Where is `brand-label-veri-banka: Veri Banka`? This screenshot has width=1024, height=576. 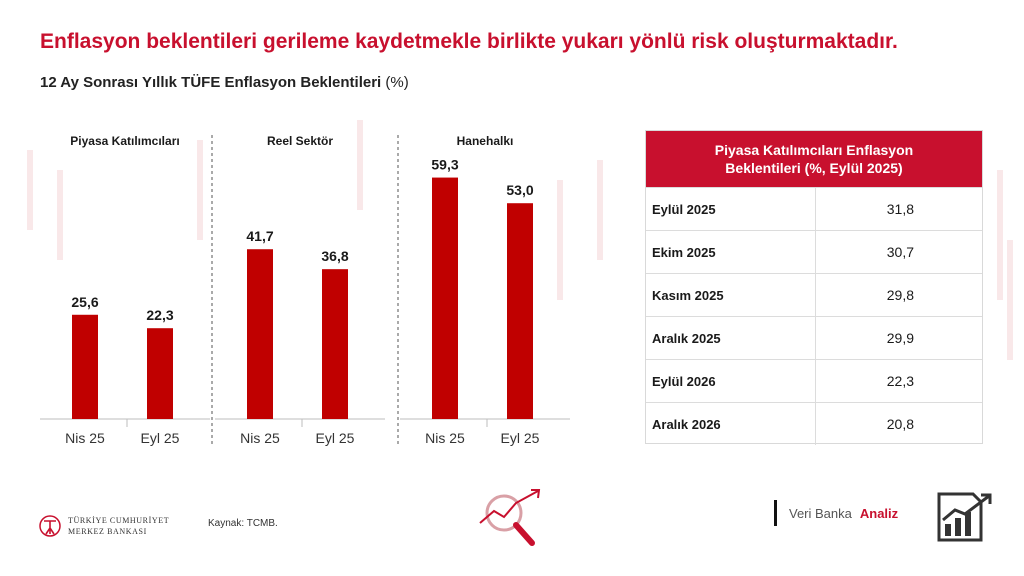 brand-label-veri-banka: Veri Banka is located at coordinates (820, 513).